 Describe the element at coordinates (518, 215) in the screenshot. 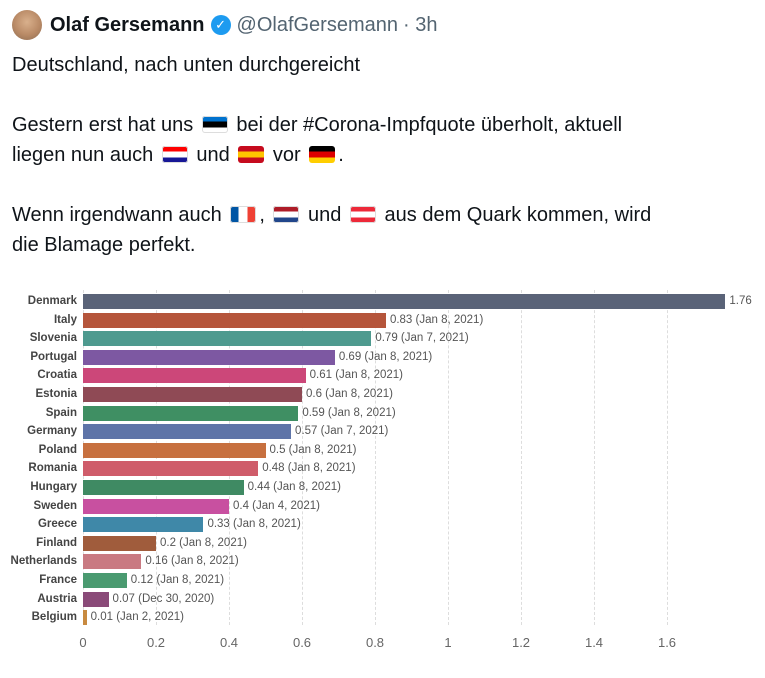

I see `text-segment: aus dem Quark kommen, wird` at that location.